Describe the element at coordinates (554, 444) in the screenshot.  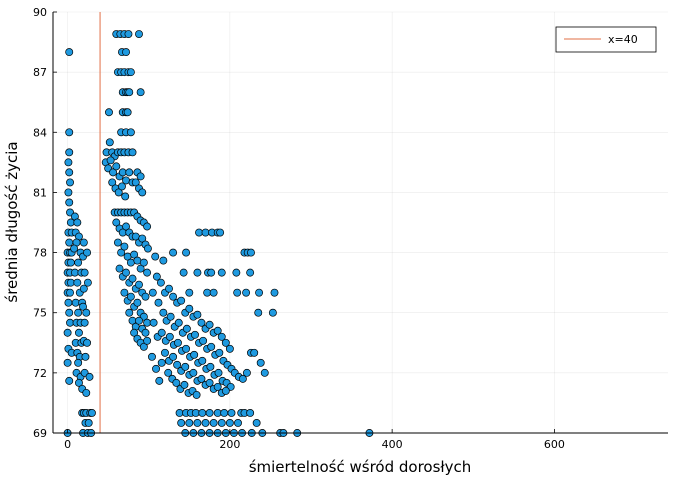
I see `x-tick-label: 600` at that location.